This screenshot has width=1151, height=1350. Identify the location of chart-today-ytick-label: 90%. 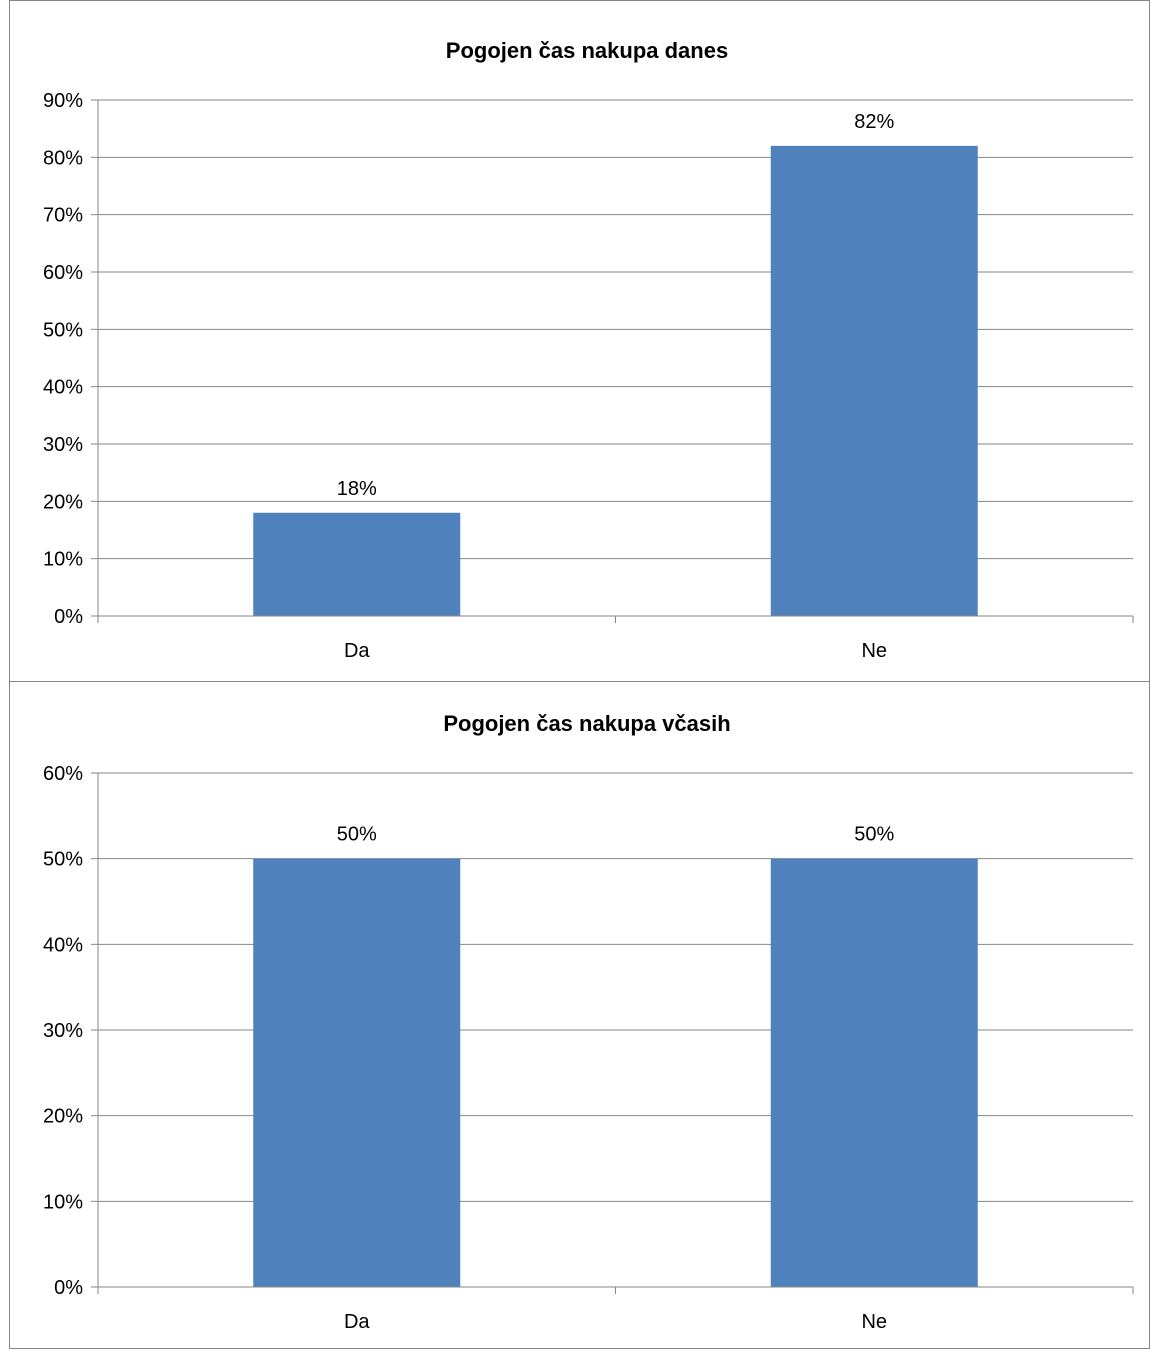
(63, 101).